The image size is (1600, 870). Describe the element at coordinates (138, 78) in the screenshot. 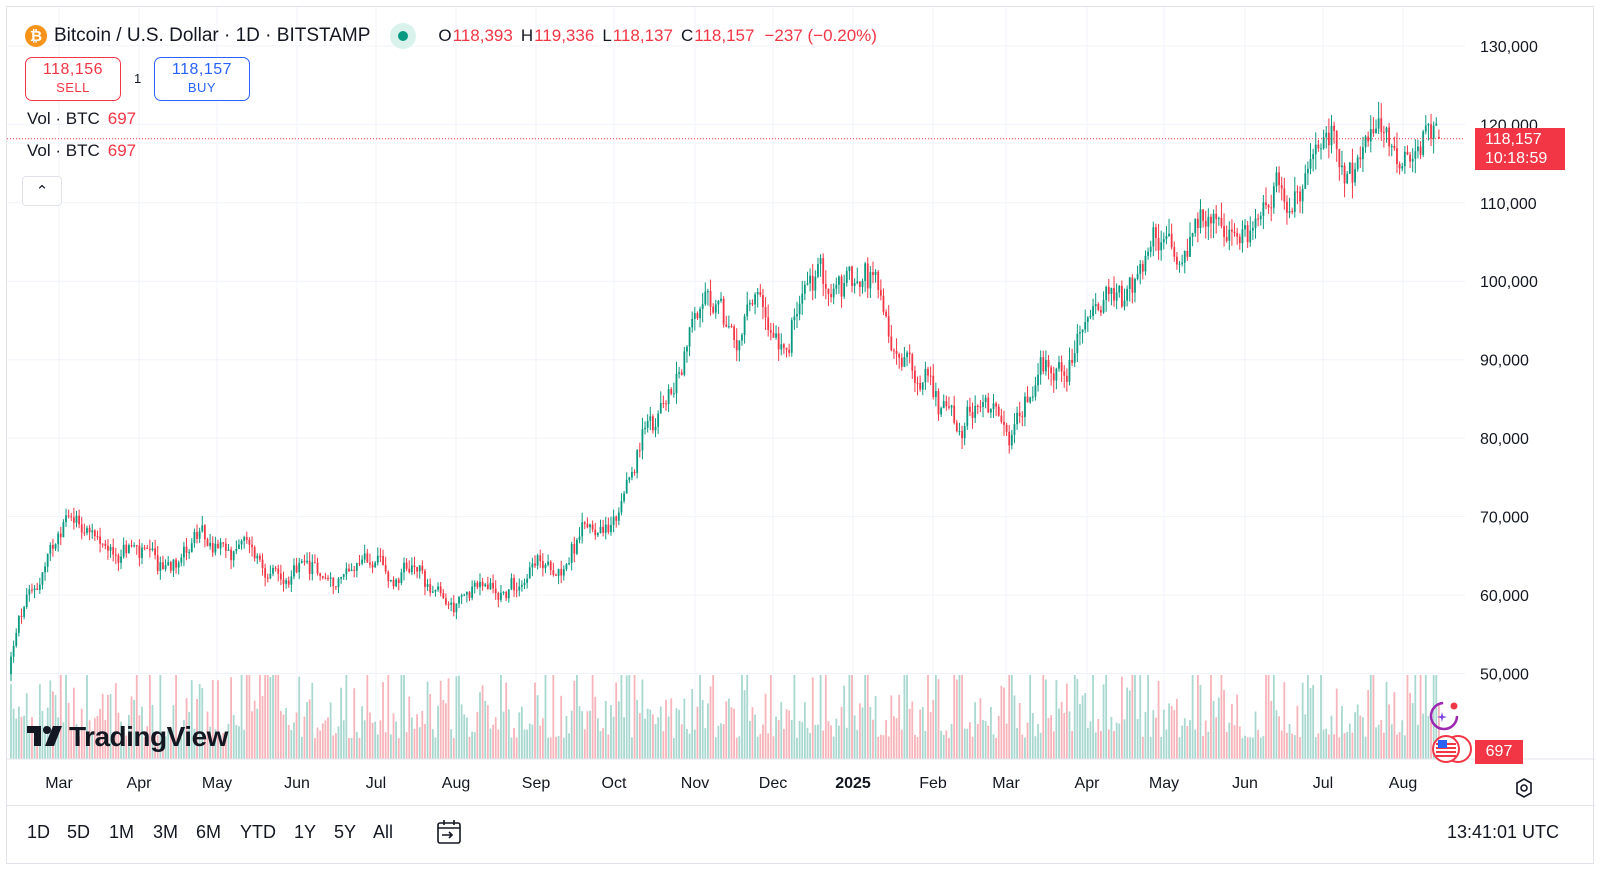

I see `order-quantity: 1` at that location.